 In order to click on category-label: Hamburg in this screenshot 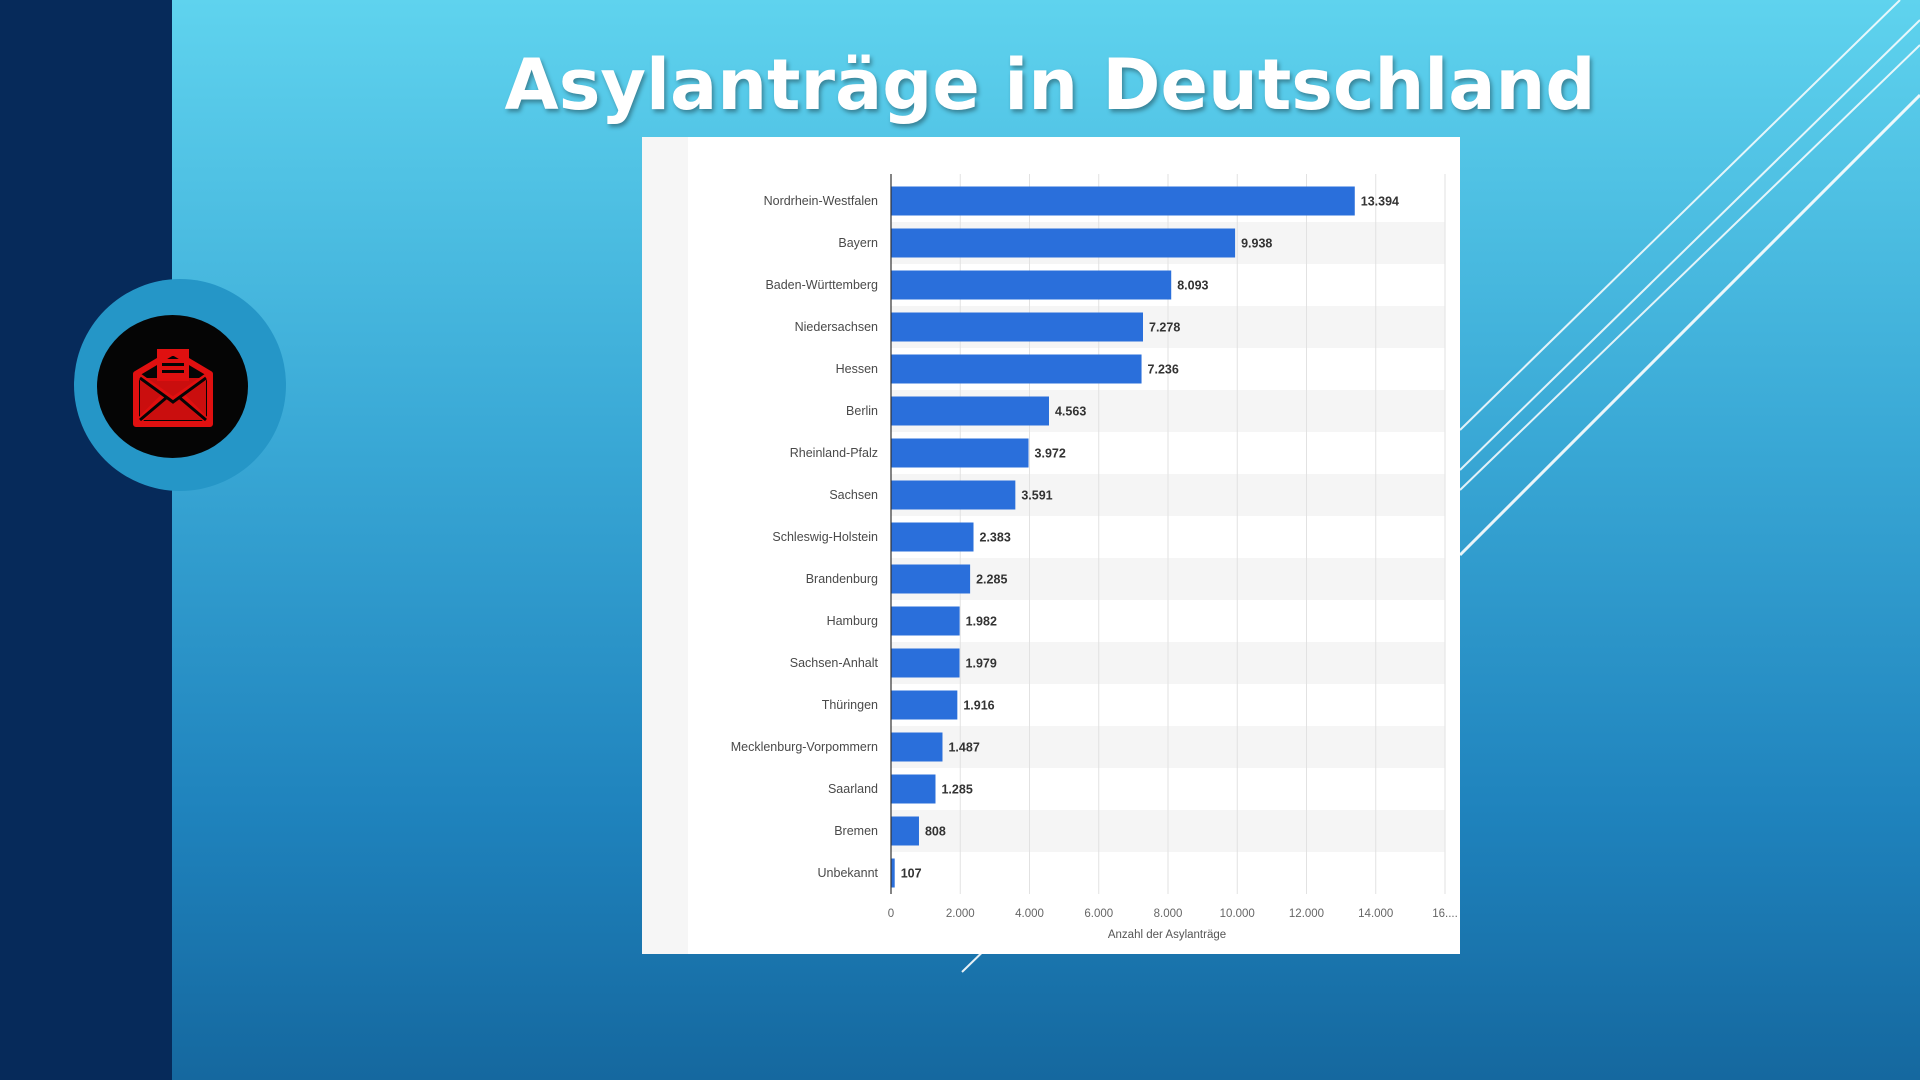, I will do `click(852, 621)`.